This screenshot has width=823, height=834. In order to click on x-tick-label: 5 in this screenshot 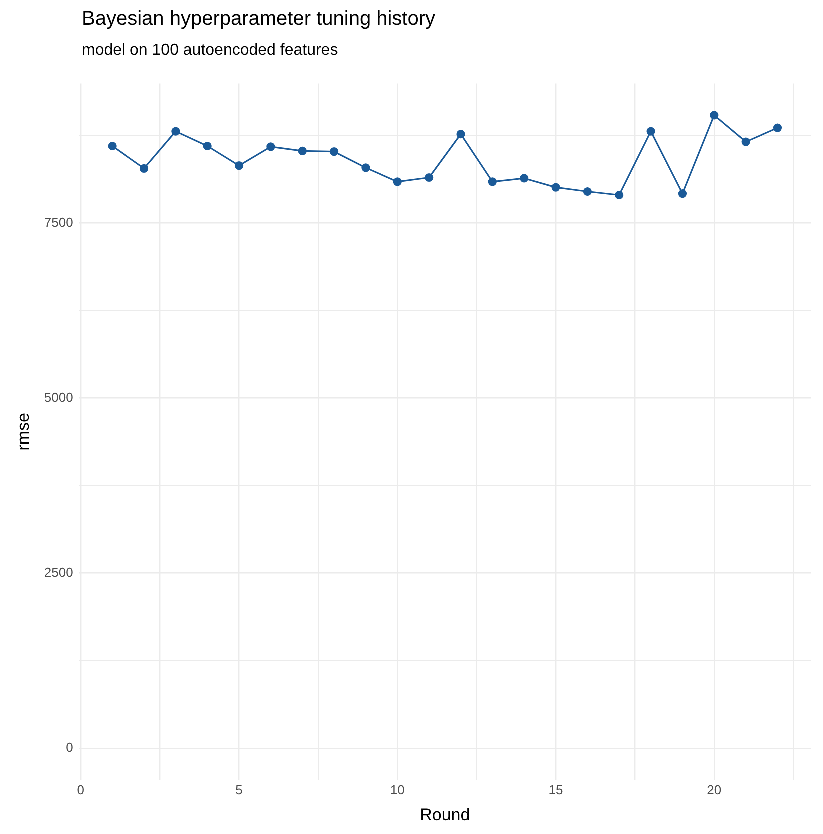, I will do `click(239, 790)`.